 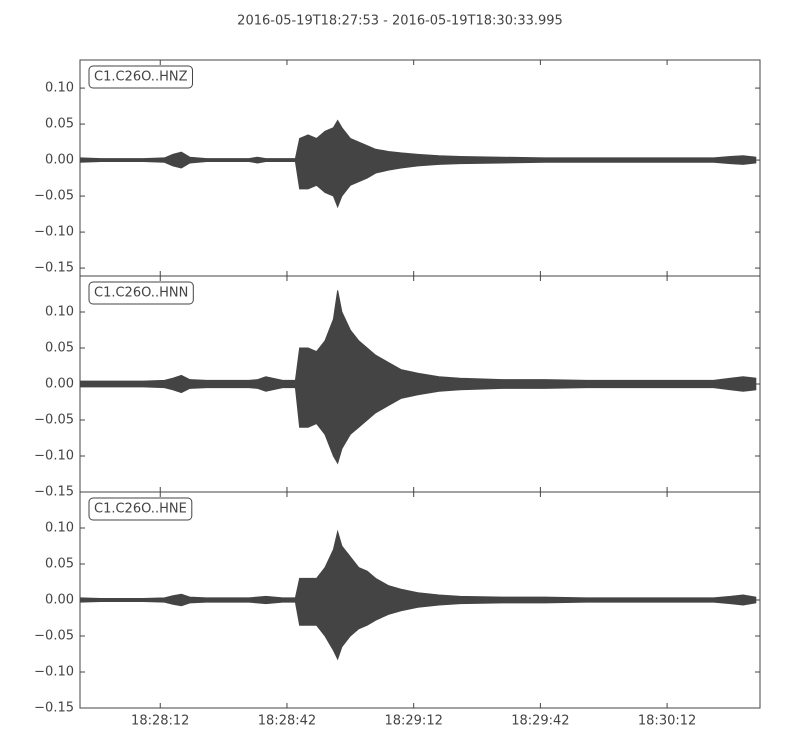 What do you see at coordinates (160, 721) in the screenshot?
I see `x-tick-label: 18:28:12` at bounding box center [160, 721].